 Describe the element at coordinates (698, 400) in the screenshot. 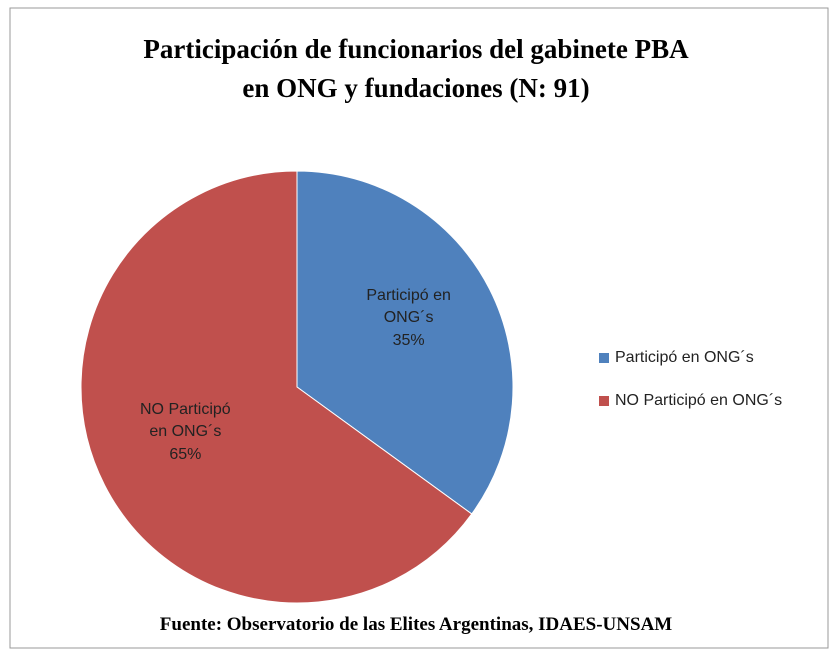

I see `legend-label: NO Participó en ONG´s` at that location.